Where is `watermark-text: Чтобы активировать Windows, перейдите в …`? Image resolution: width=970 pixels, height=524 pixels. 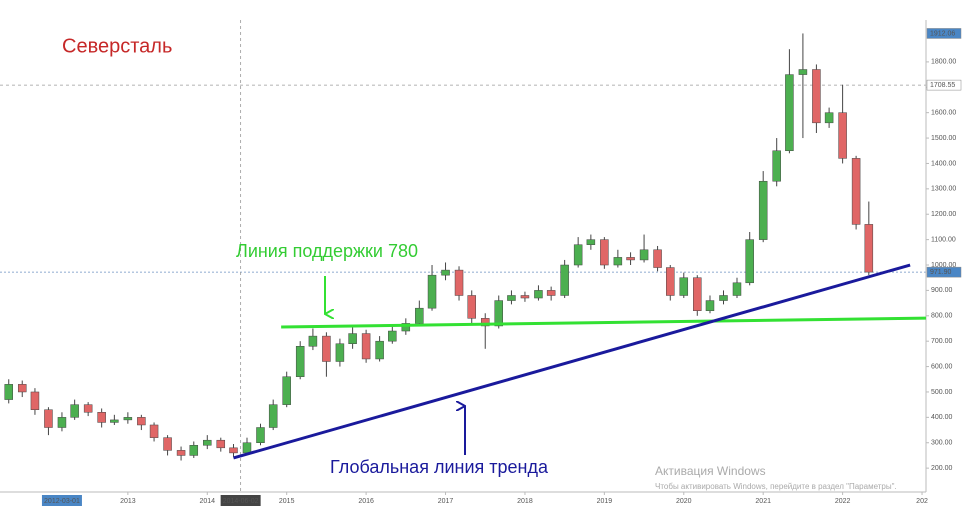
watermark-text: Чтобы активировать Windows, перейдите в … is located at coordinates (776, 486).